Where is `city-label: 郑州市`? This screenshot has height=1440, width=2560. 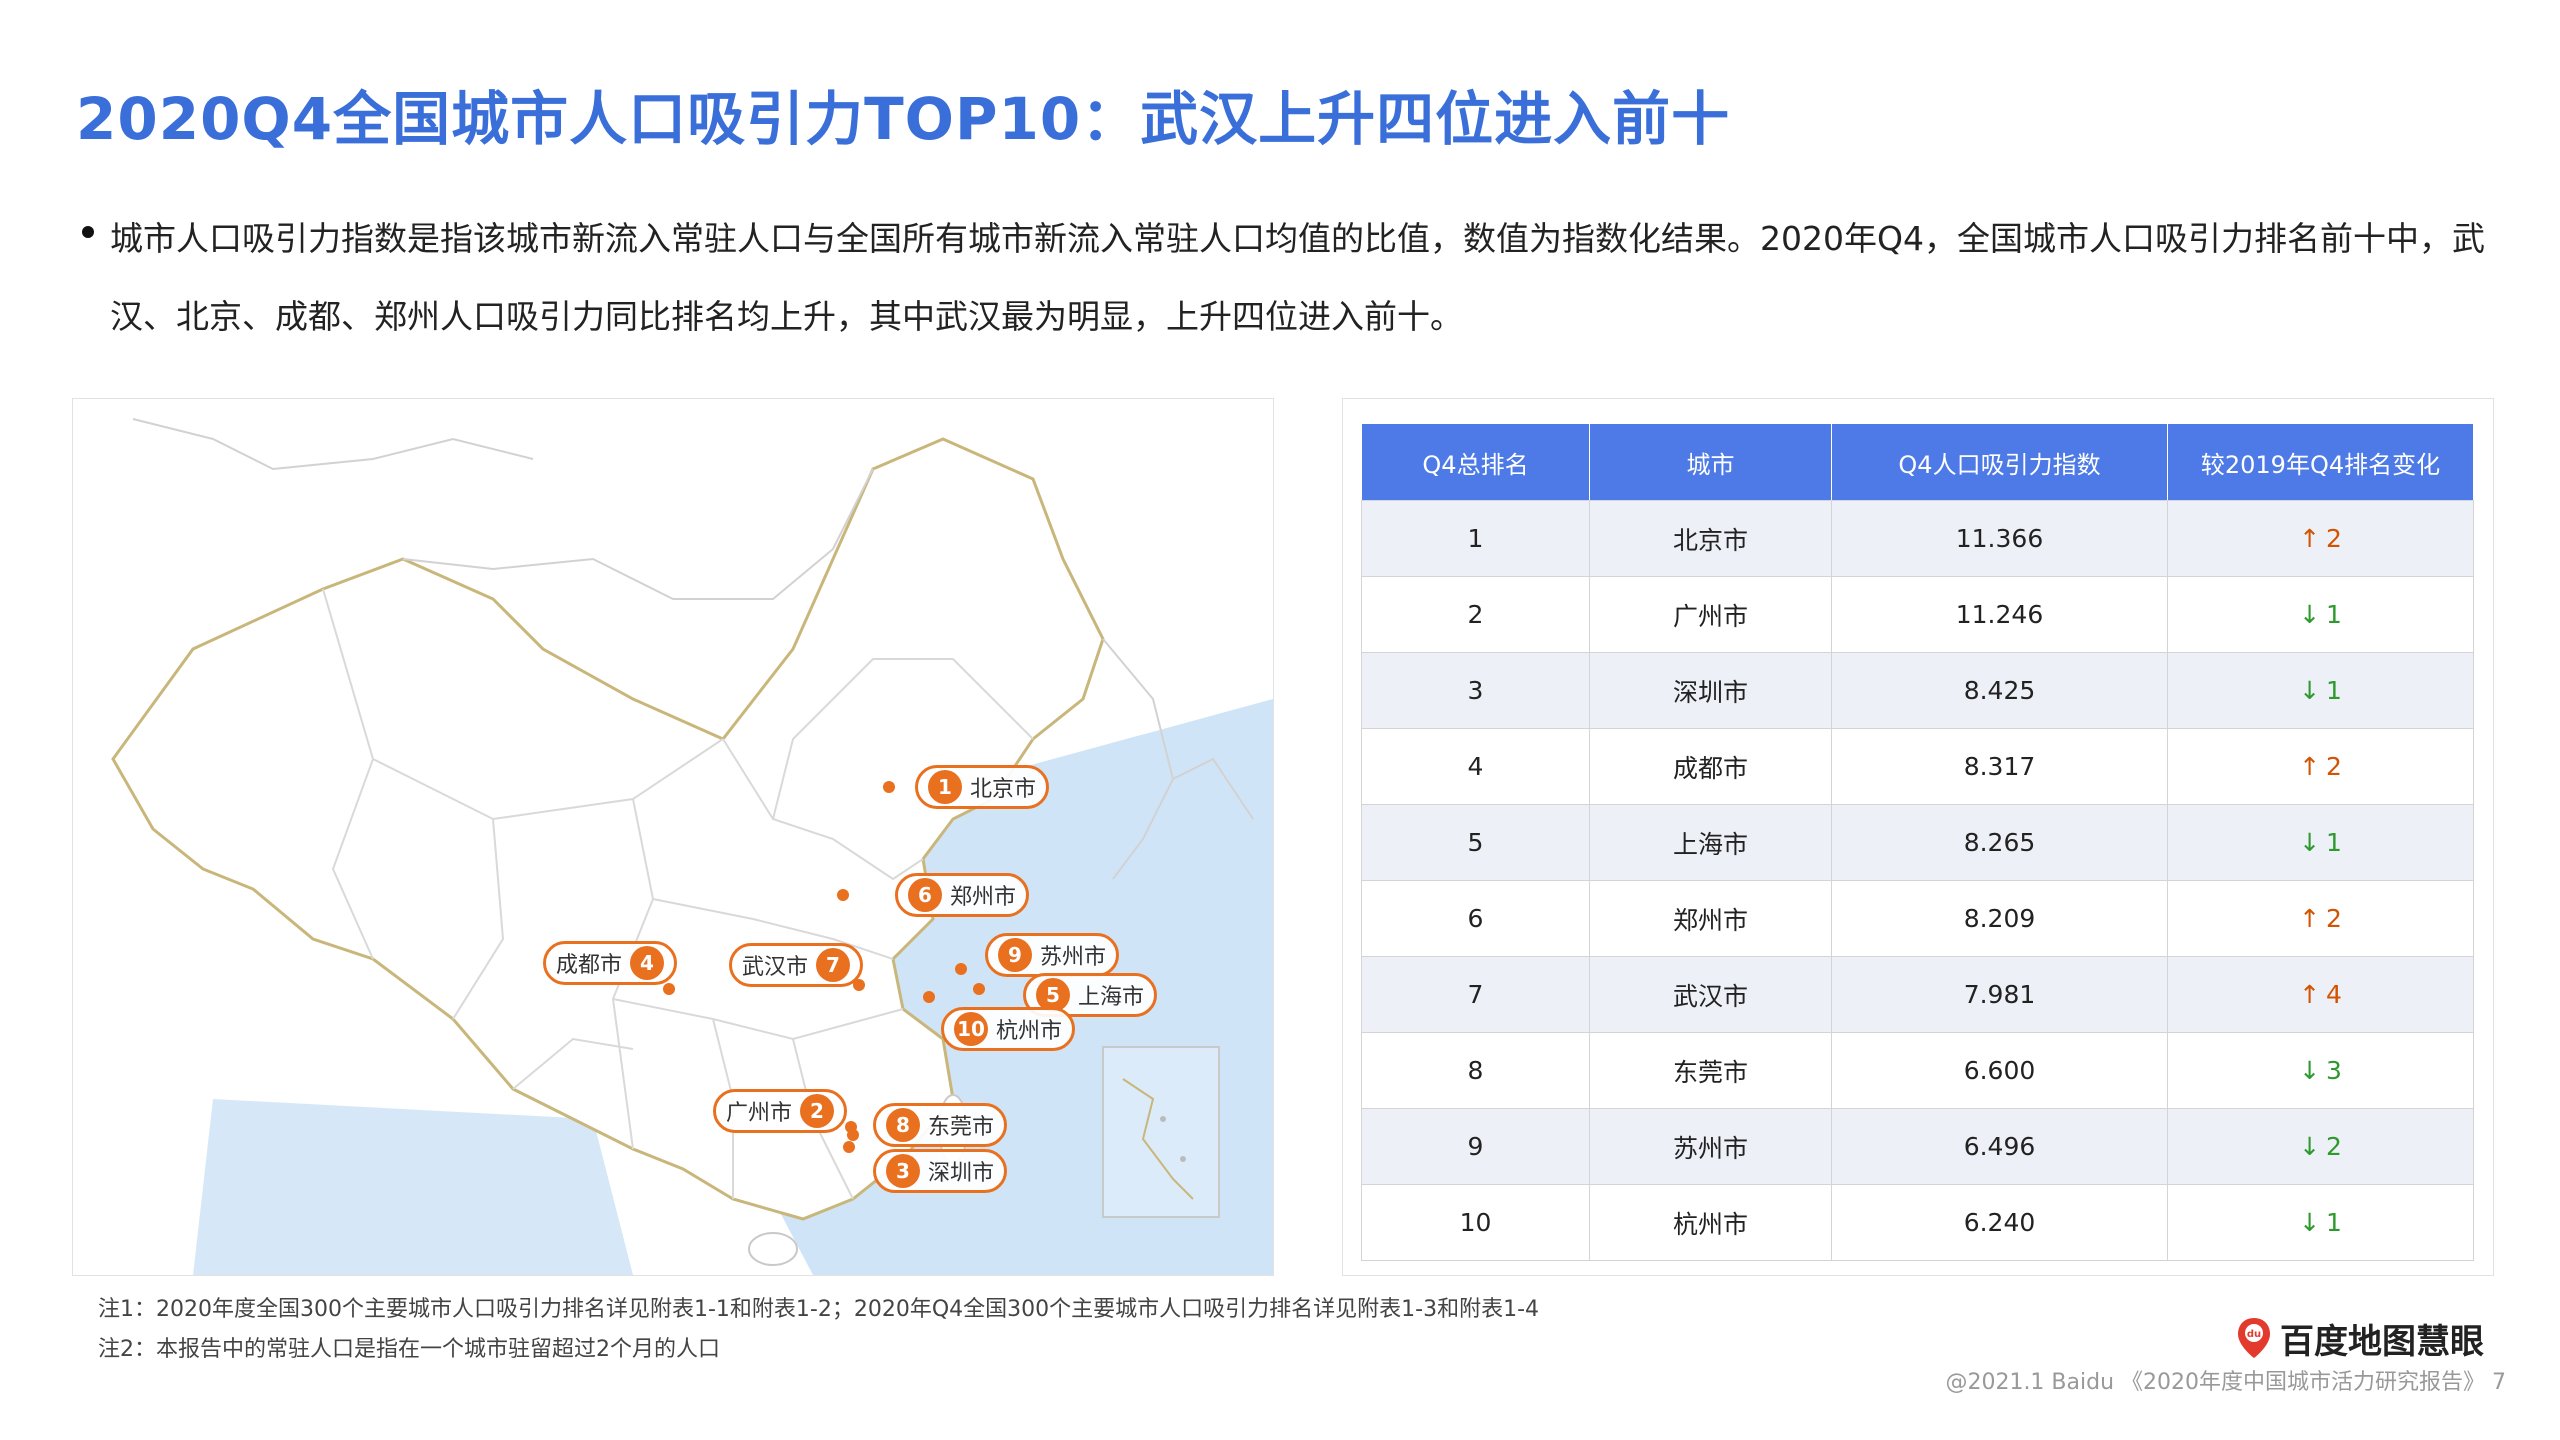 city-label: 郑州市 is located at coordinates (983, 897).